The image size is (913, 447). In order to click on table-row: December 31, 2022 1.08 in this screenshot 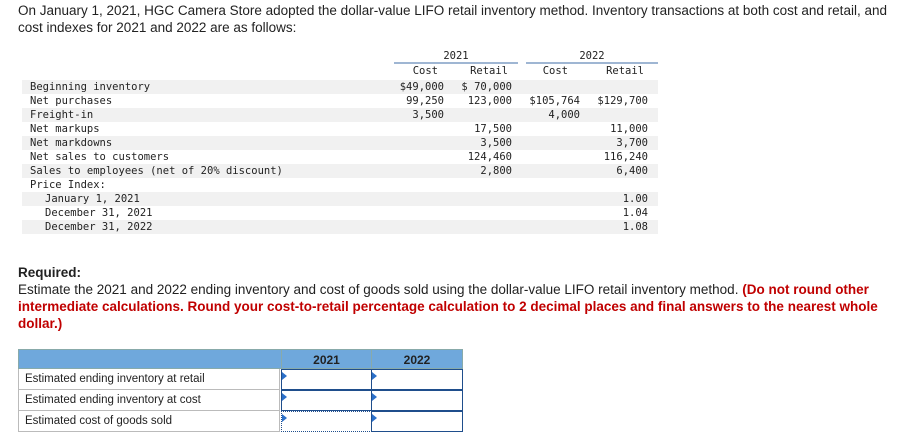, I will do `click(340, 227)`.